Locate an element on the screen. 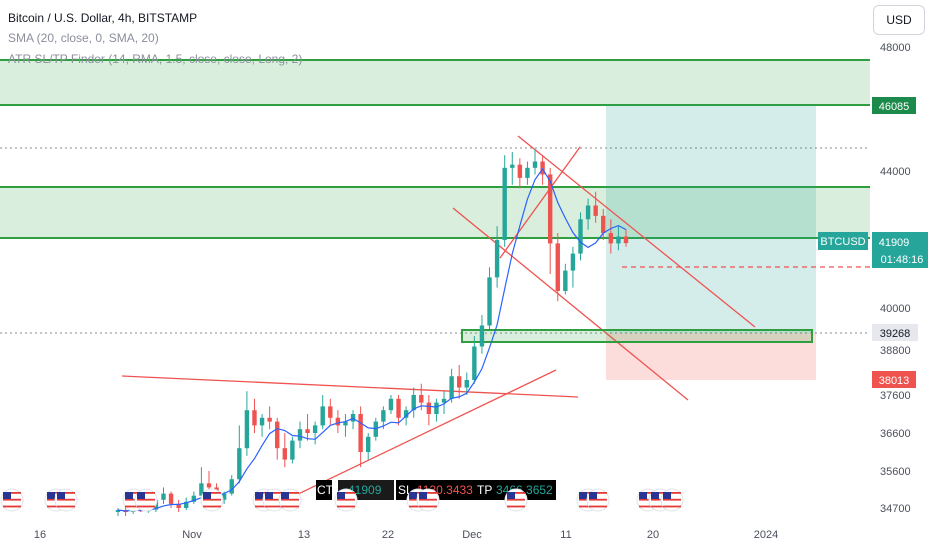 This screenshot has height=550, width=932. x-tick-label: 11 is located at coordinates (565, 535).